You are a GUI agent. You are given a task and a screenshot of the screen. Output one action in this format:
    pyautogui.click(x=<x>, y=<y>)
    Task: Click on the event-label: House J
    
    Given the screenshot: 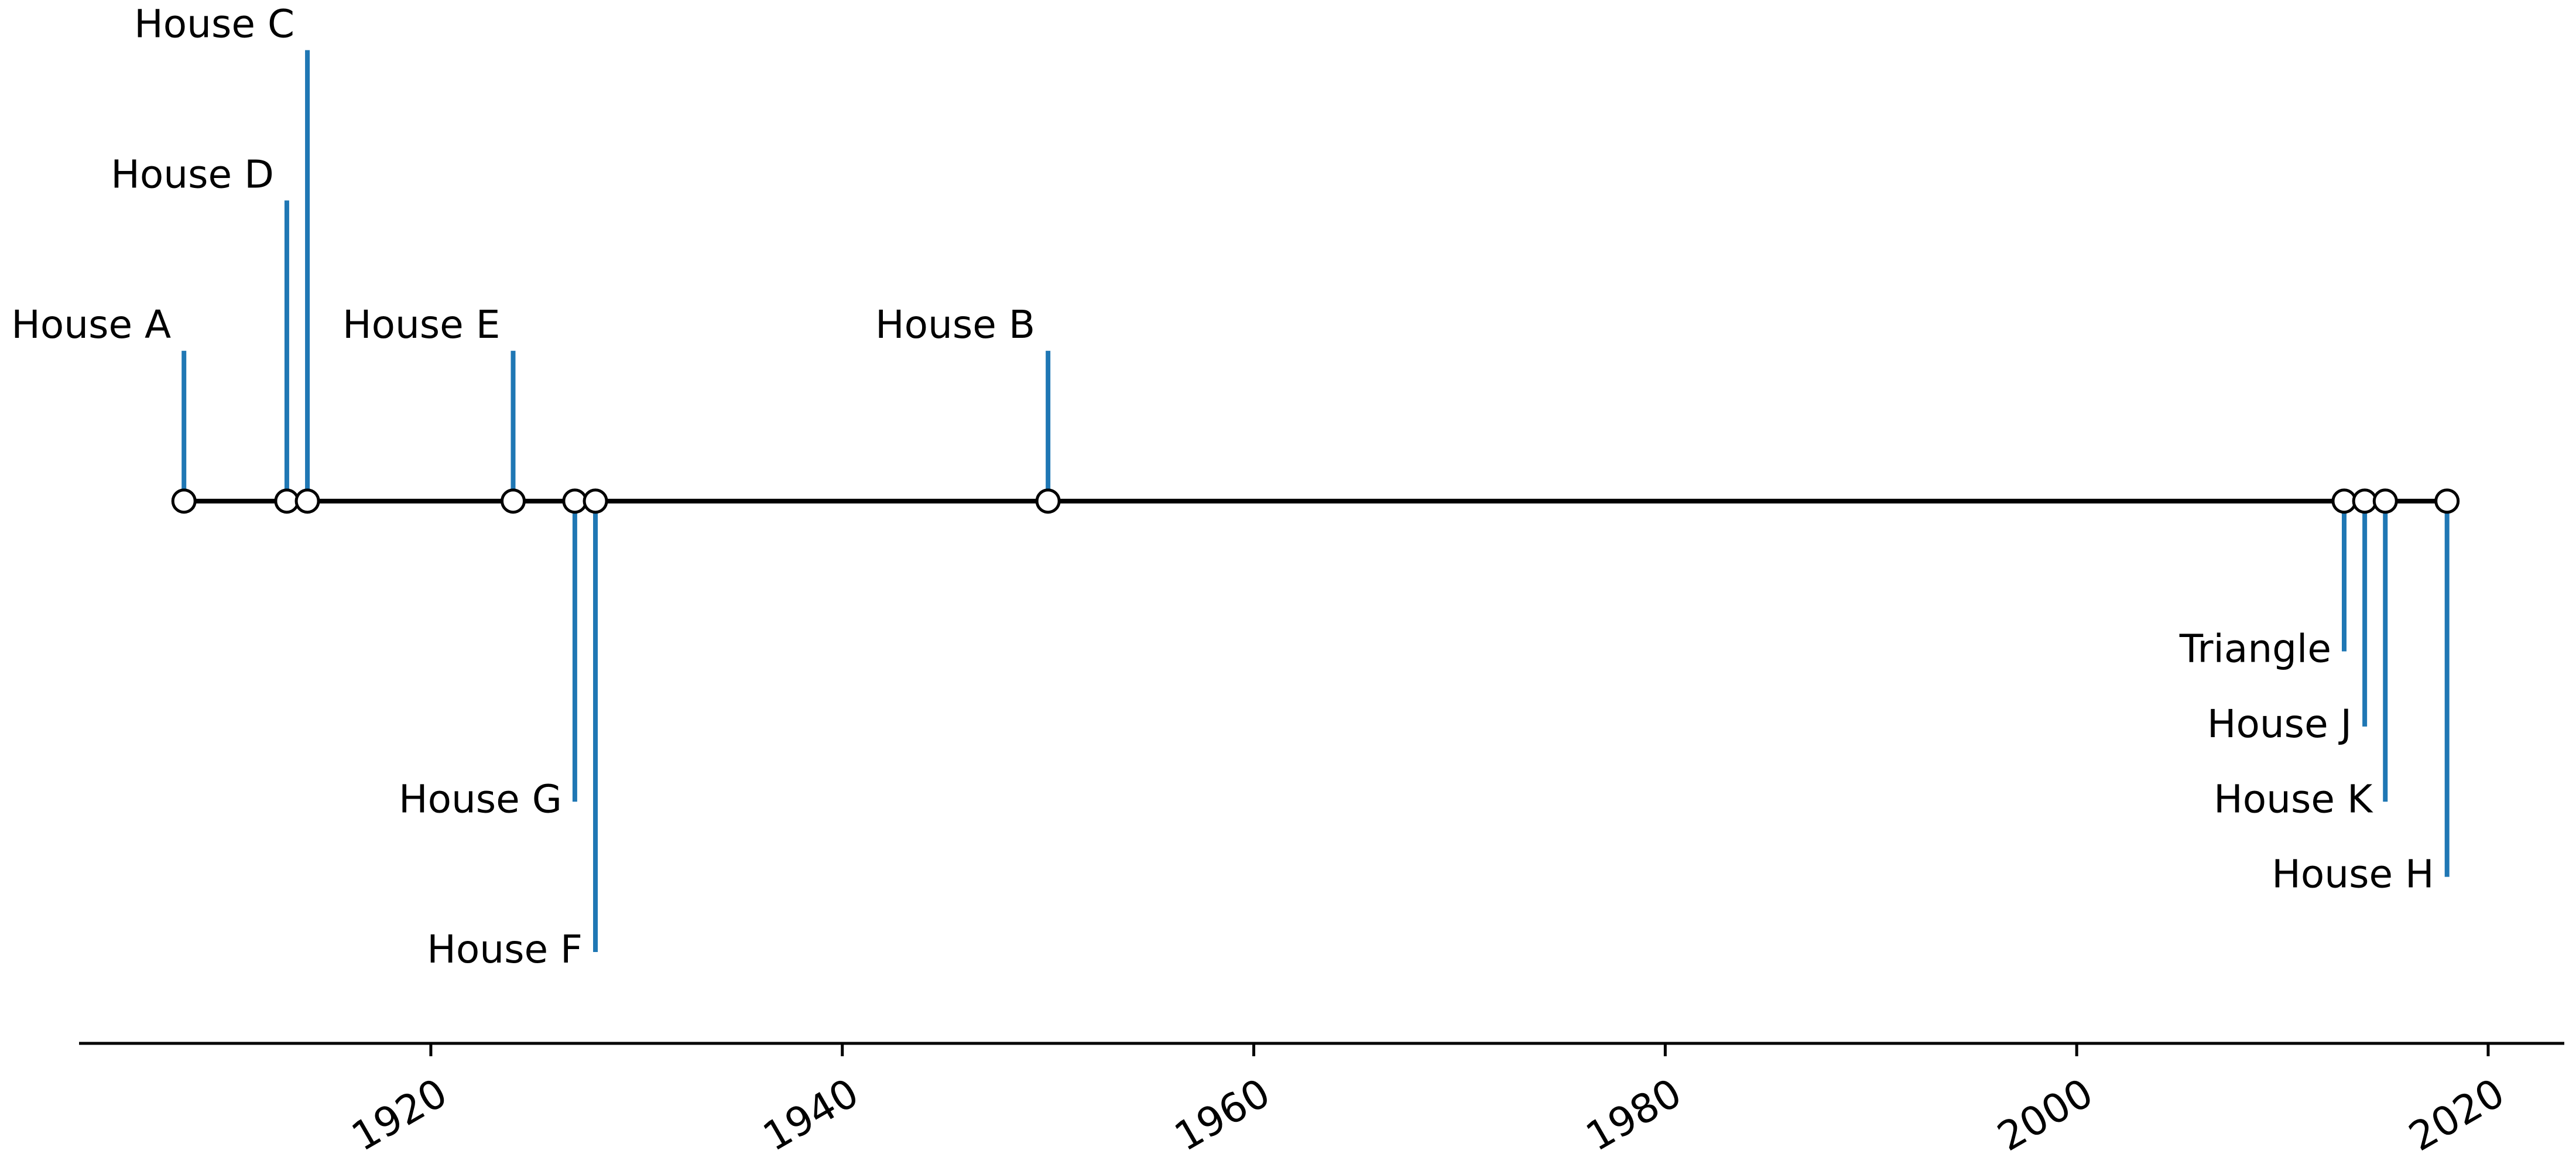 What is the action you would take?
    pyautogui.click(x=2279, y=724)
    